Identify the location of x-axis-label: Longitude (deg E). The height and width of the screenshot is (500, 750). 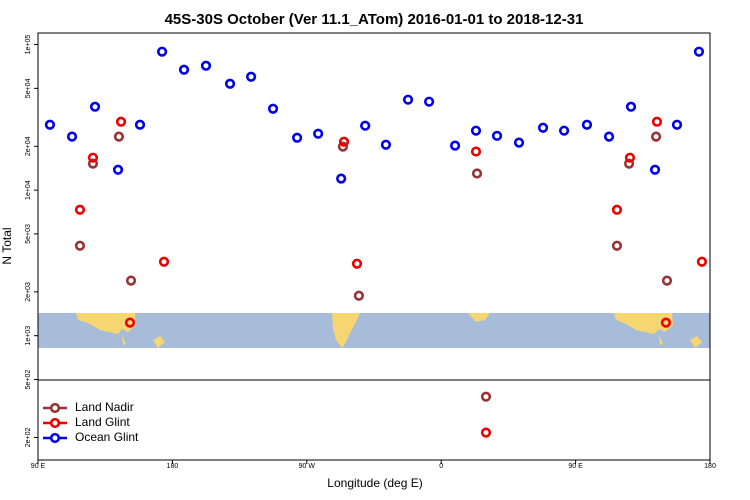
(374, 483).